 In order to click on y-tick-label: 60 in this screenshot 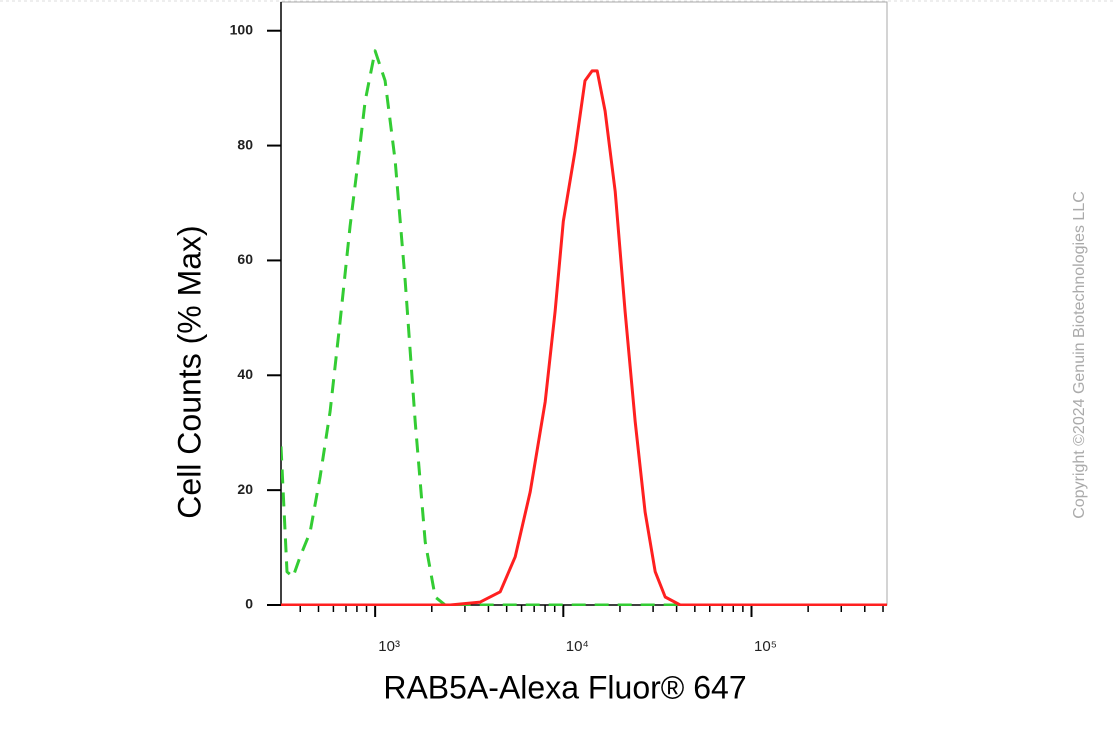, I will do `click(245, 259)`.